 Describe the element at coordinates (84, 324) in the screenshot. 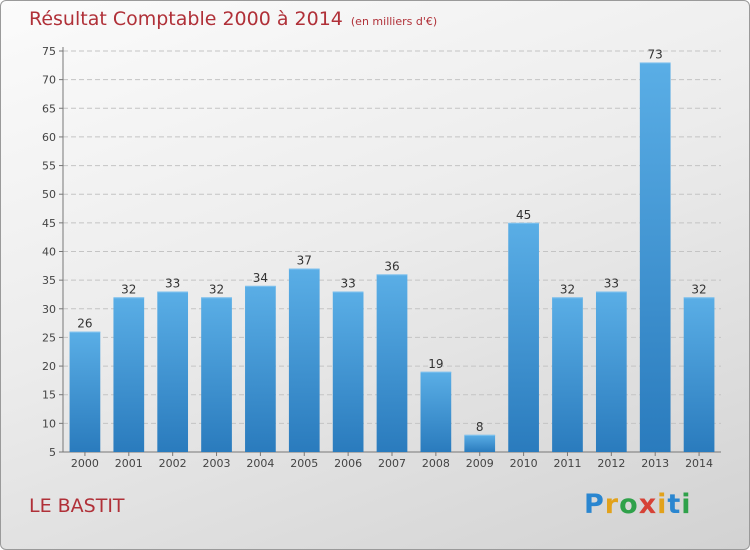

I see `data-label-2000: 26` at that location.